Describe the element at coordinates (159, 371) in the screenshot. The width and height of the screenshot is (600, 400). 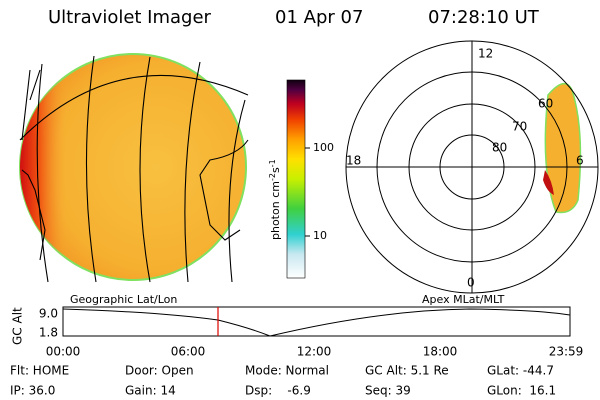
I see `info-field: Door: Open` at that location.